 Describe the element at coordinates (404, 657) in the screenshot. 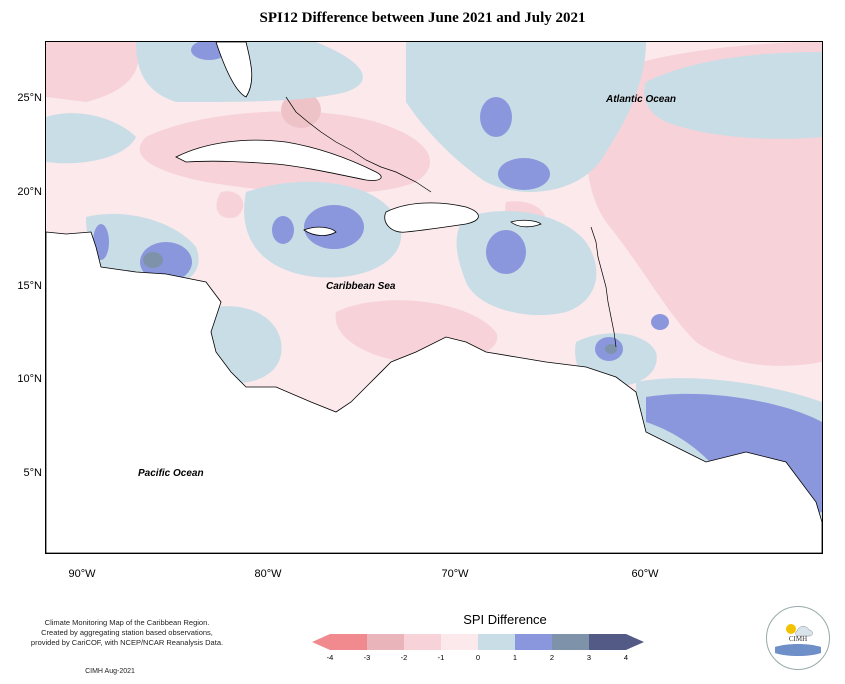

I see `legend-tick-label: -2` at that location.